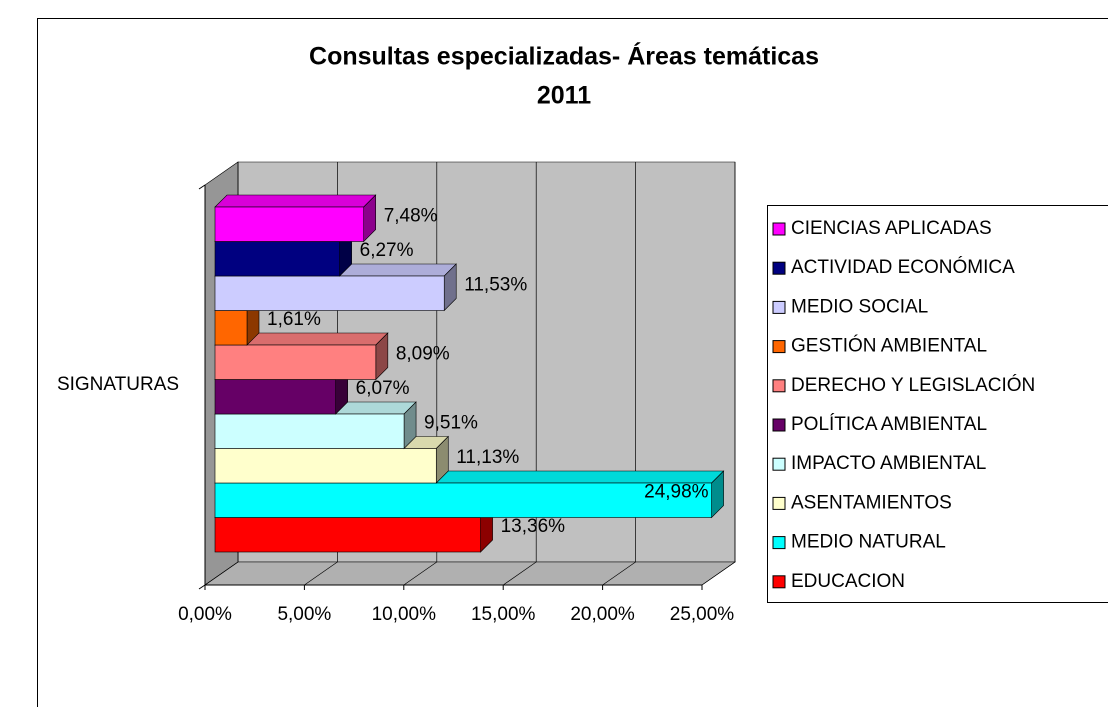 This screenshot has width=1108, height=707. I want to click on data-label: 13,36%, so click(533, 526).